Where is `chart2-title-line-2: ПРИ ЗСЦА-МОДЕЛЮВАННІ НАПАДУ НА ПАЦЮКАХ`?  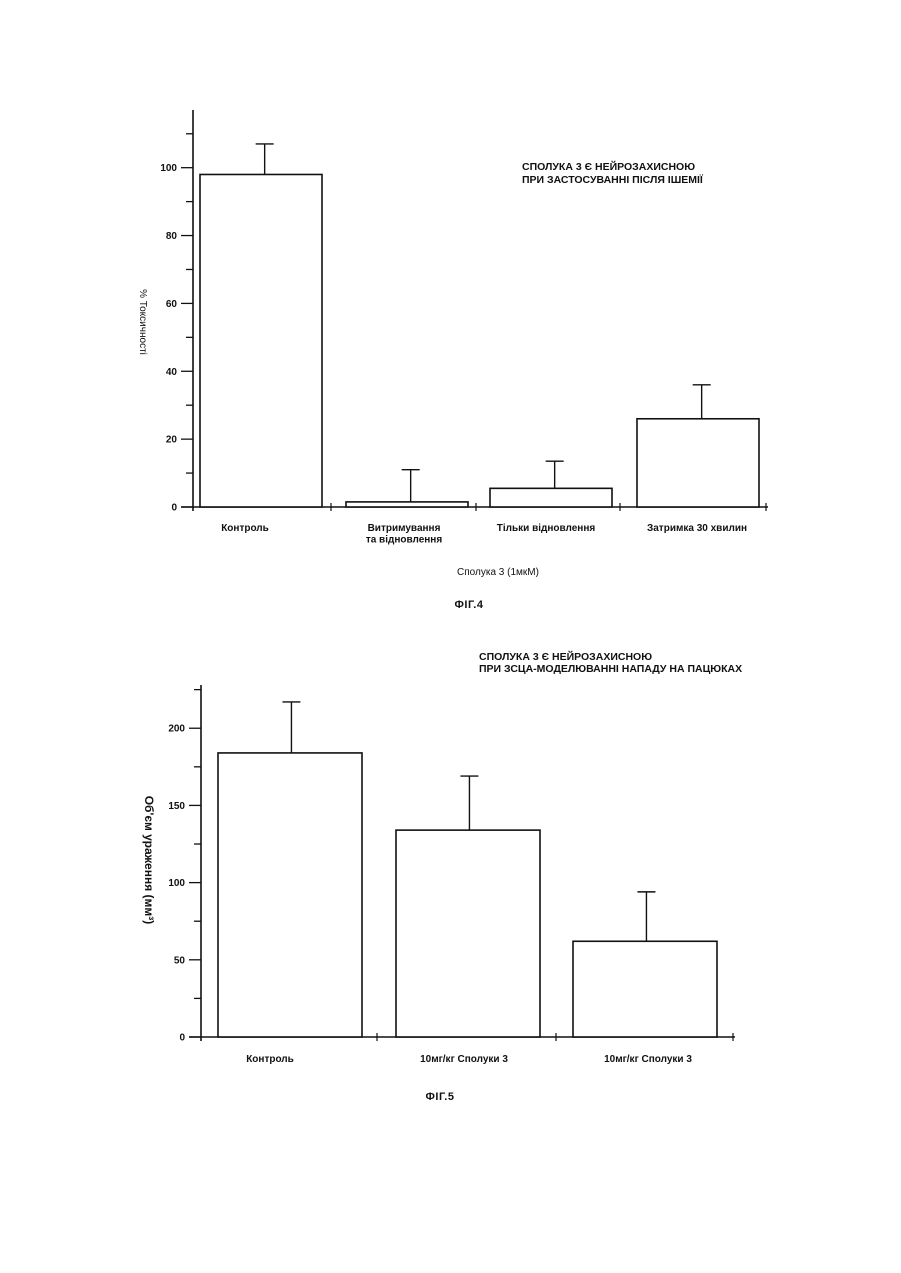 chart2-title-line-2: ПРИ ЗСЦА-МОДЕЛЮВАННІ НАПАДУ НА ПАЦЮКАХ is located at coordinates (610, 669).